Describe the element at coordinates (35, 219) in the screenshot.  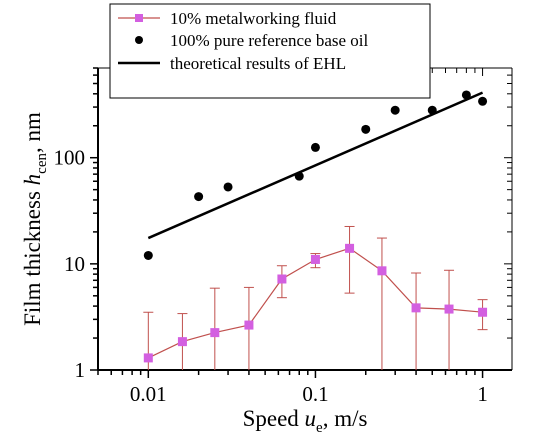
I see `y-axis-title: Film thickness hcen, nm` at that location.